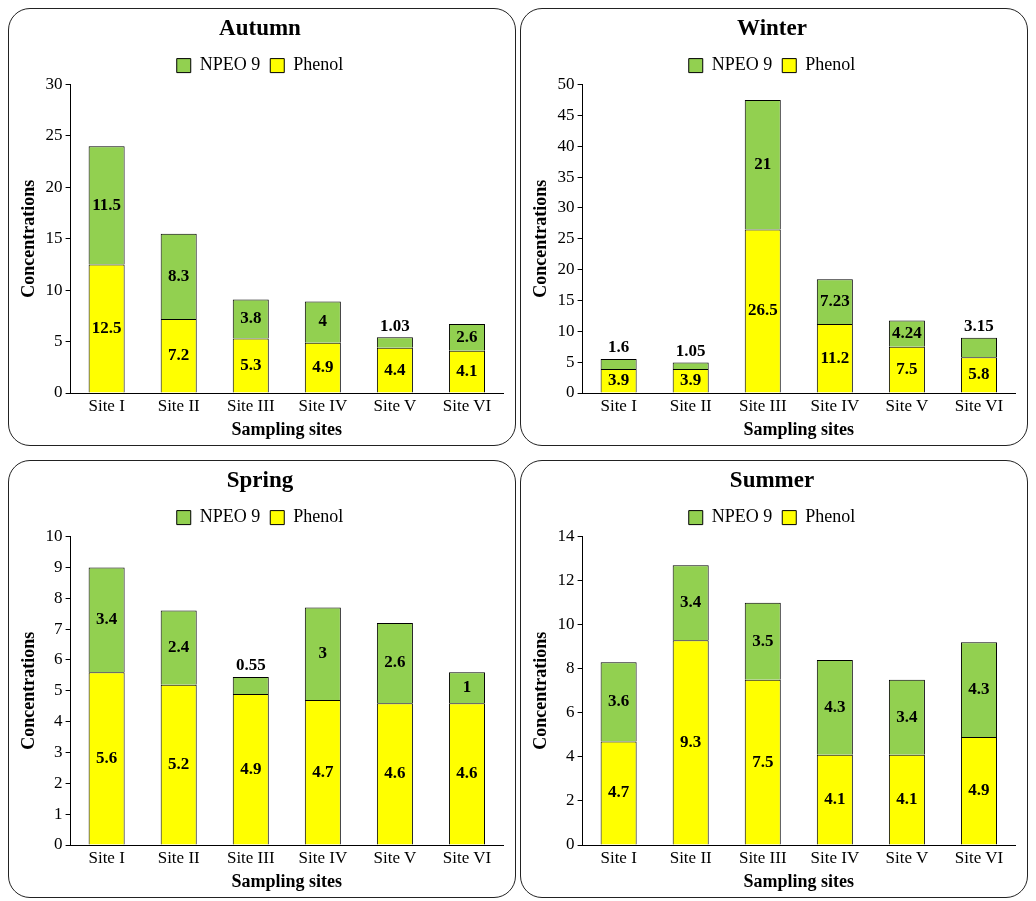  What do you see at coordinates (179, 647) in the screenshot?
I see `data-label: 2.4` at bounding box center [179, 647].